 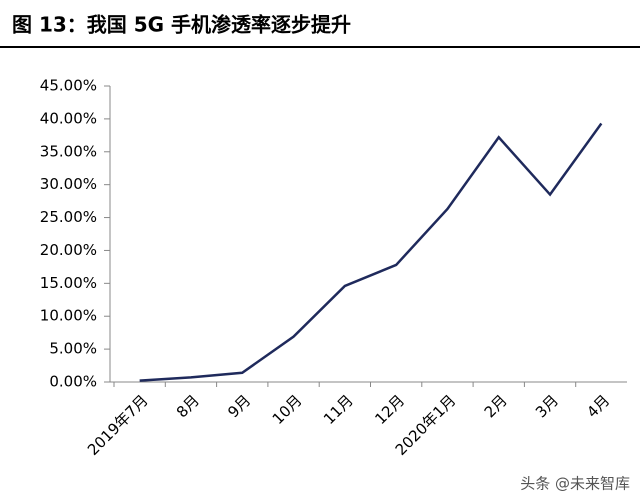 What do you see at coordinates (389, 409) in the screenshot?
I see `x-tick-label: 12月` at bounding box center [389, 409].